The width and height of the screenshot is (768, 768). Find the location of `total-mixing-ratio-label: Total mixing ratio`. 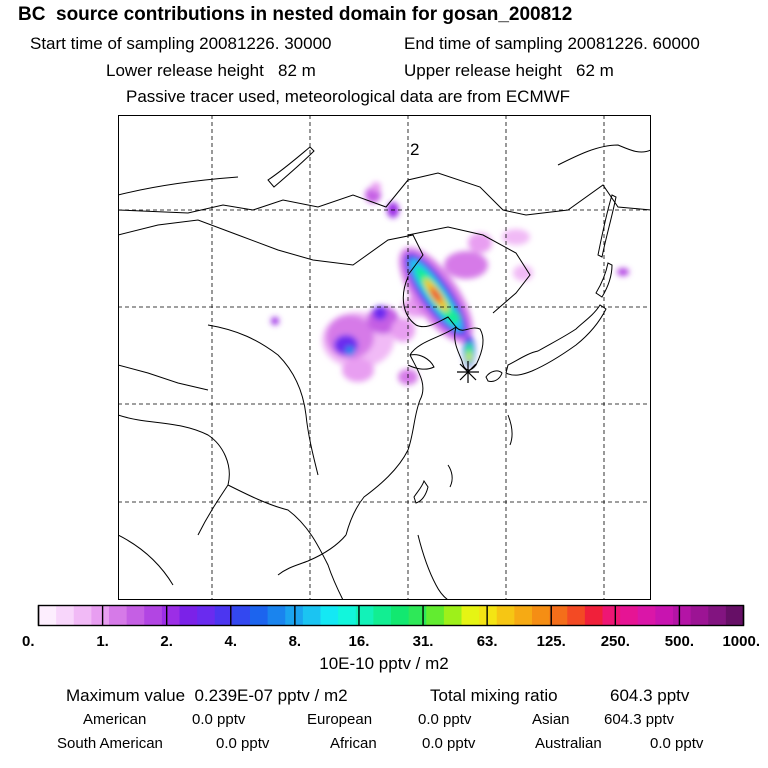

total-mixing-ratio-label: Total mixing ratio is located at coordinates (494, 695).